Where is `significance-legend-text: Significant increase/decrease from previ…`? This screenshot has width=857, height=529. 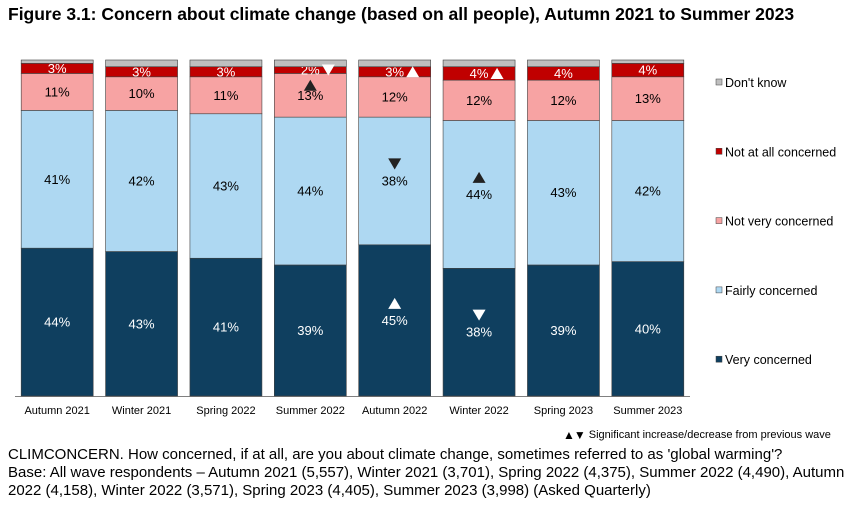 significance-legend-text: Significant increase/decrease from previ… is located at coordinates (709, 435).